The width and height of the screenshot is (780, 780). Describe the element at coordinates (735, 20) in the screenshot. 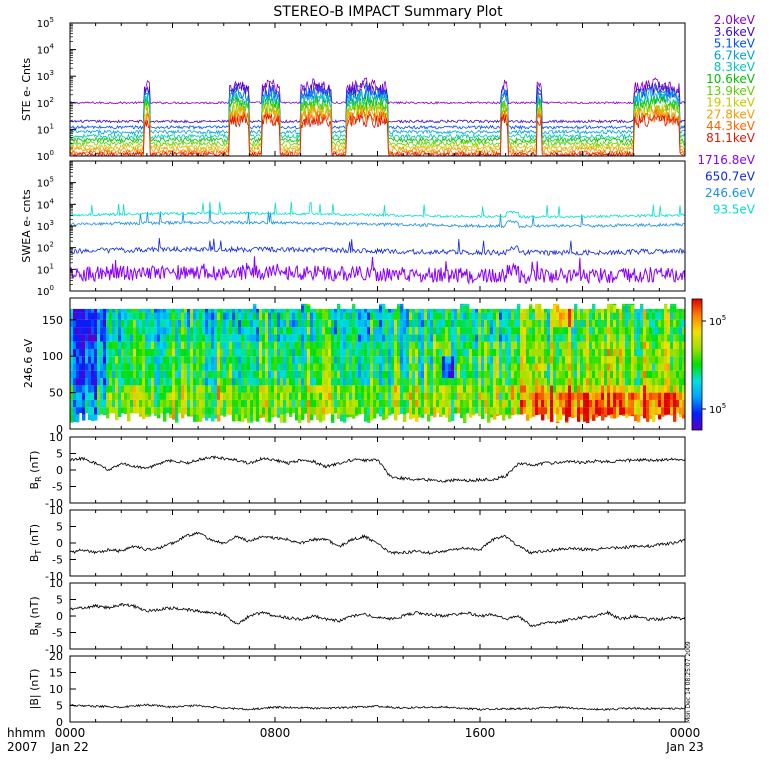

I see `ste-legend-entry: 2.0keV` at that location.